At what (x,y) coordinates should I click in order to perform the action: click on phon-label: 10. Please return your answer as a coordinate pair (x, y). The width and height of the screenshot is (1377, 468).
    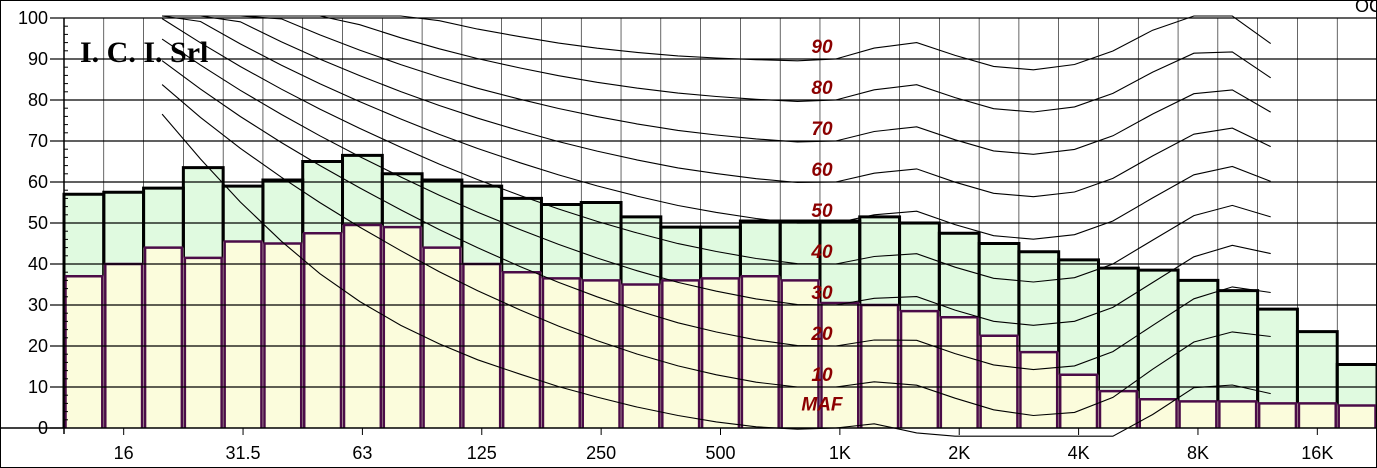
    Looking at the image, I should click on (822, 375).